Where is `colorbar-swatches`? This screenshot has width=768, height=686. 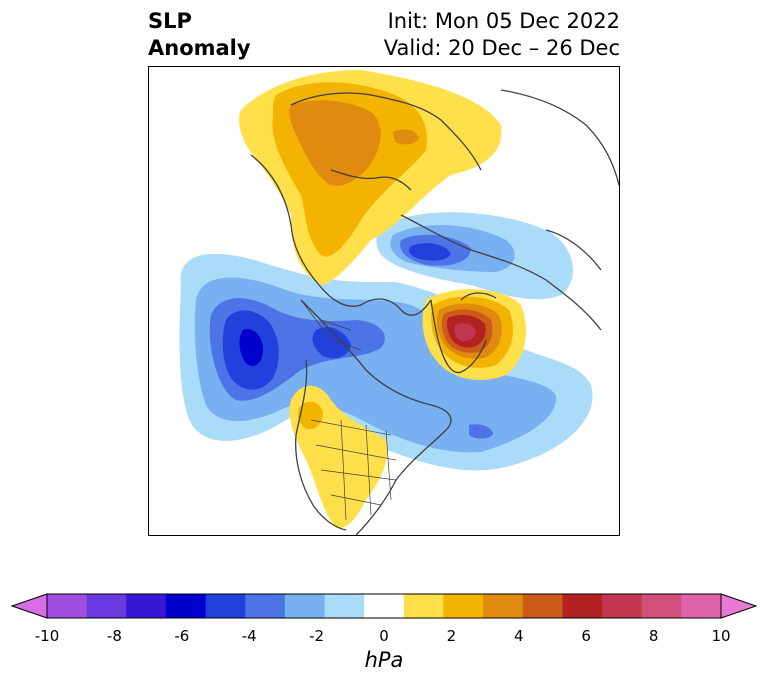
colorbar-swatches is located at coordinates (384, 606).